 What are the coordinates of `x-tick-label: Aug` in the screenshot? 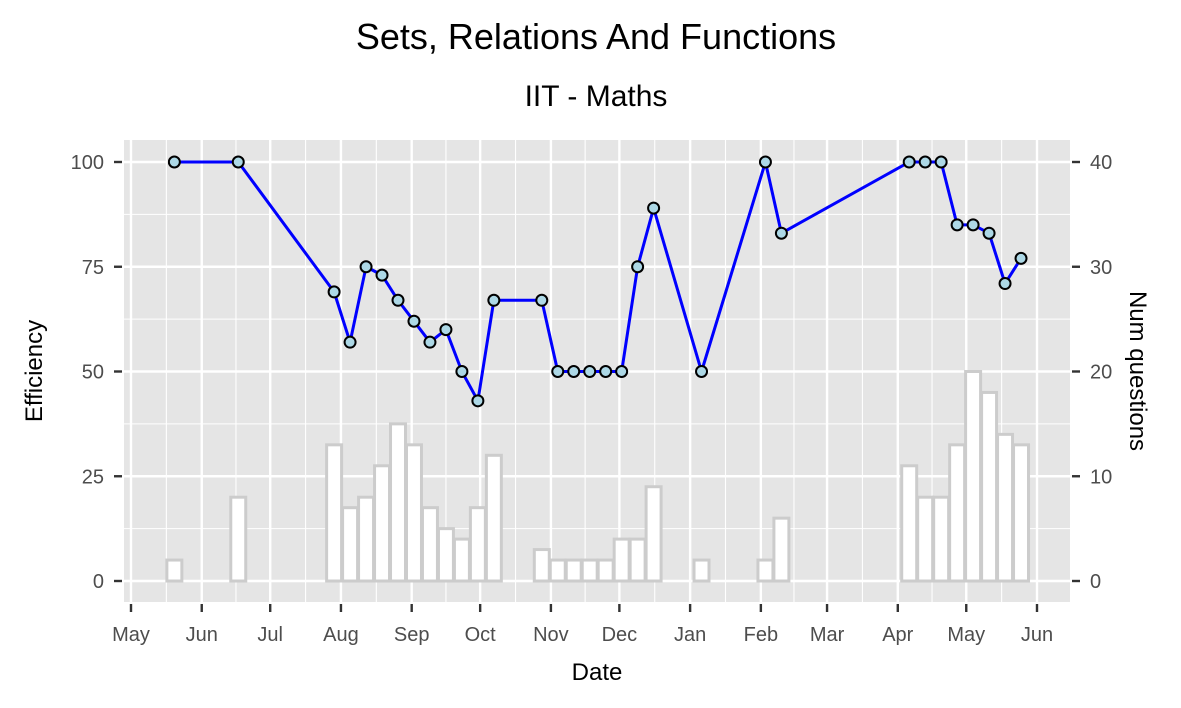 It's located at (341, 635).